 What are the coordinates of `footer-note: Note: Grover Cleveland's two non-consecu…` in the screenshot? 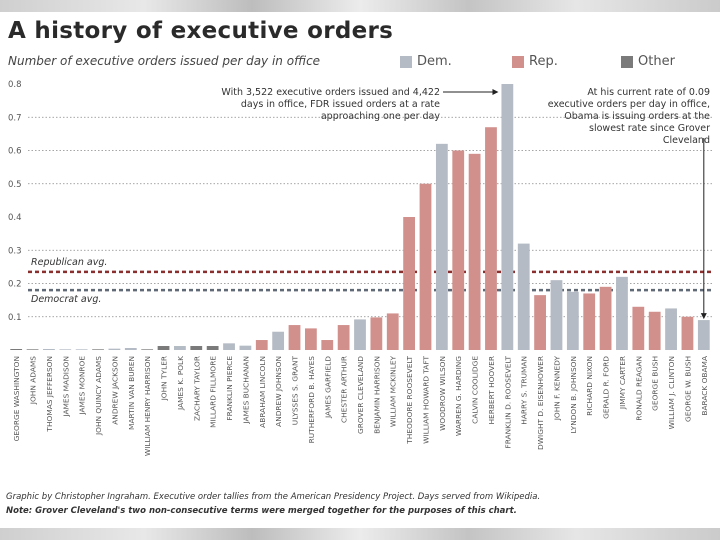 It's located at (261, 511).